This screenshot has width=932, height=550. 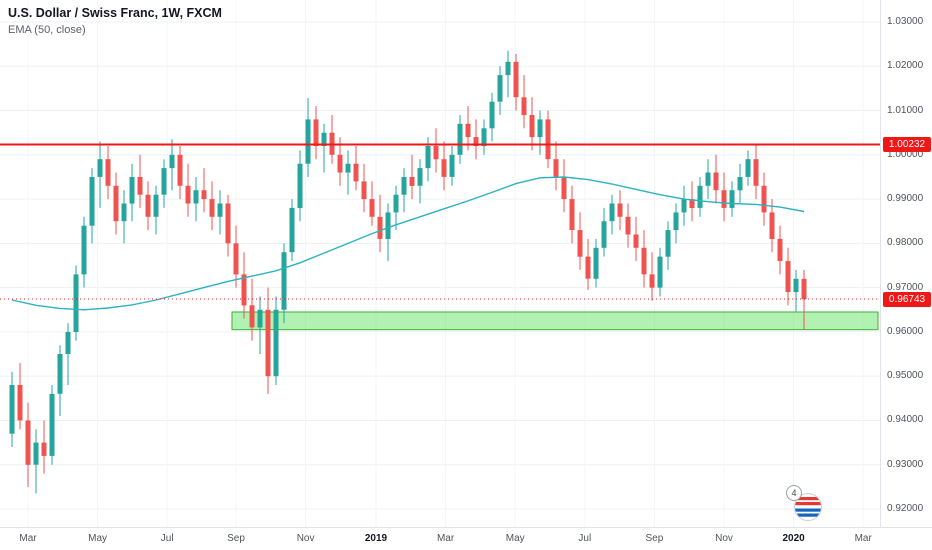 What do you see at coordinates (515, 538) in the screenshot?
I see `time-tick-label: May` at bounding box center [515, 538].